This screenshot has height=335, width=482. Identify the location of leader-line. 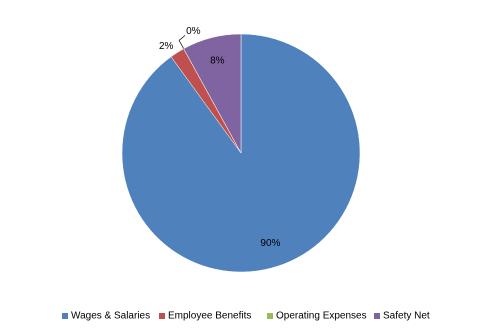
(182, 42).